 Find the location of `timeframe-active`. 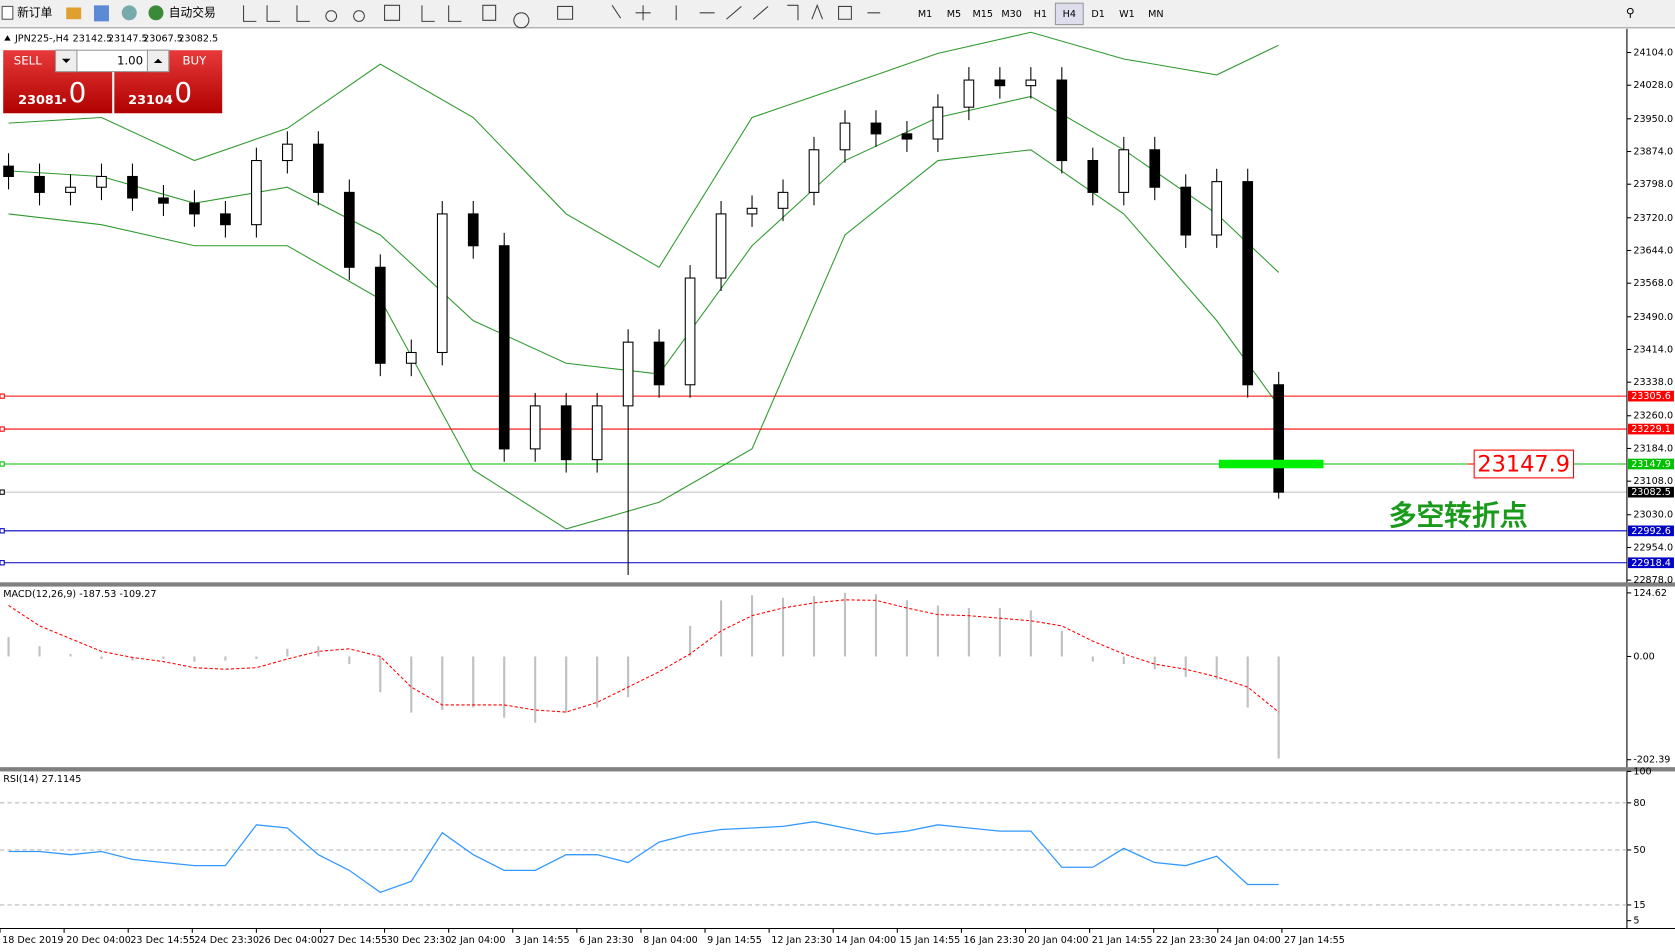

timeframe-active is located at coordinates (1069, 14).